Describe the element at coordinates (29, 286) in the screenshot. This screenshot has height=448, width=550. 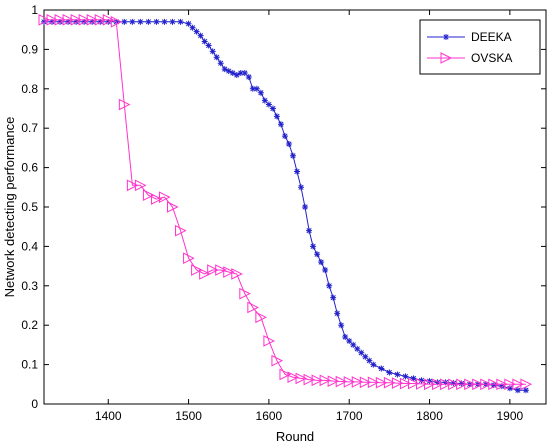
I see `y-tick-label: 0.3` at that location.